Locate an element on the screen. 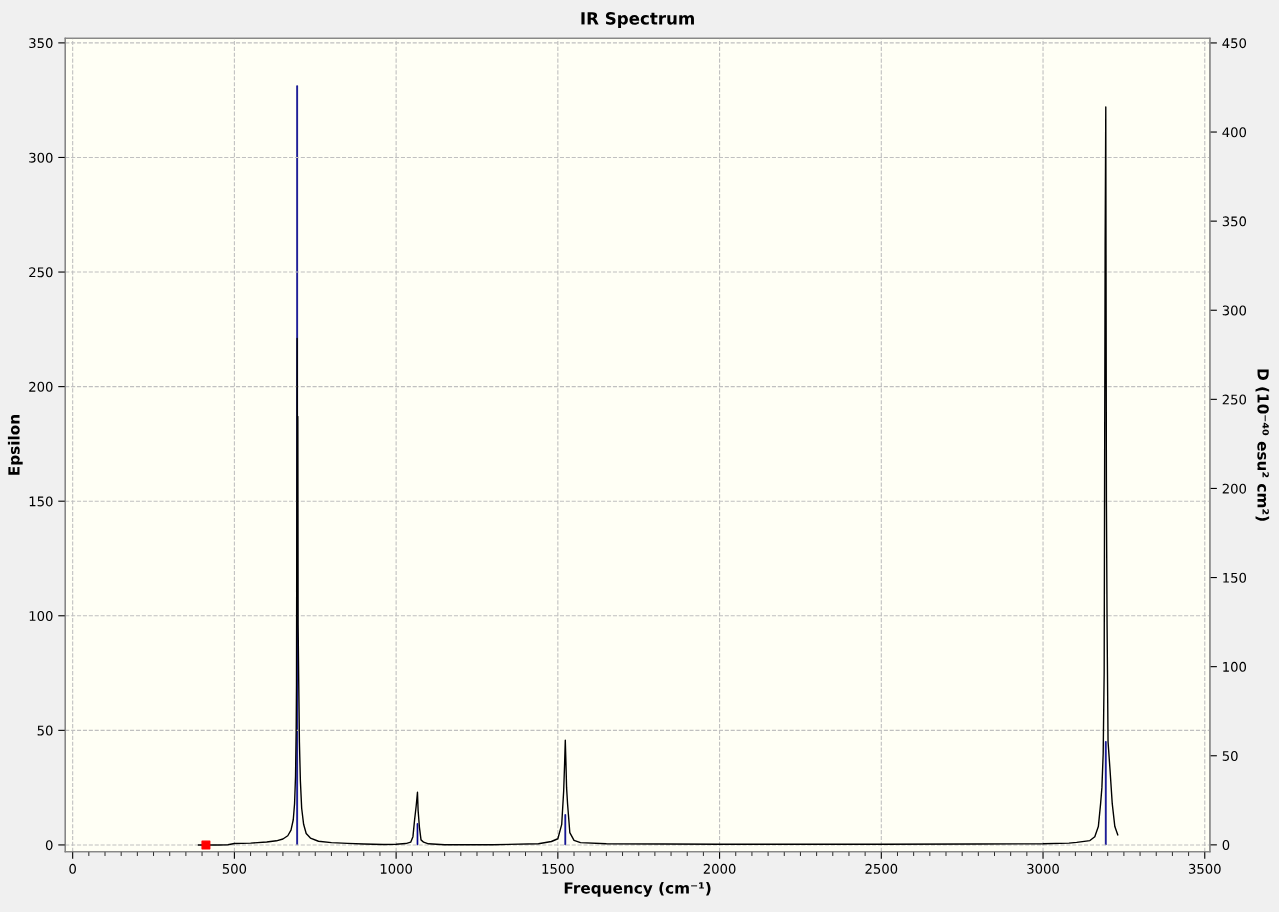 Image resolution: width=1279 pixels, height=912 pixels. y2-tick-label: 350 is located at coordinates (1234, 221).